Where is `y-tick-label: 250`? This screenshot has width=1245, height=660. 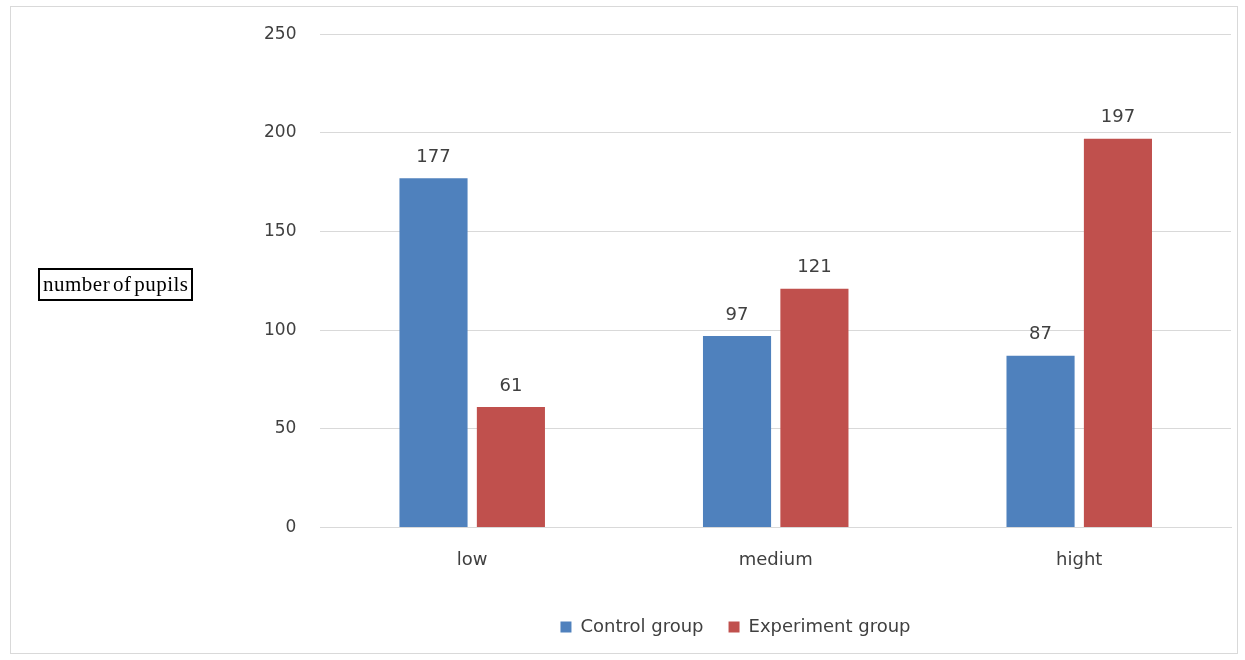 y-tick-label: 250 is located at coordinates (280, 32).